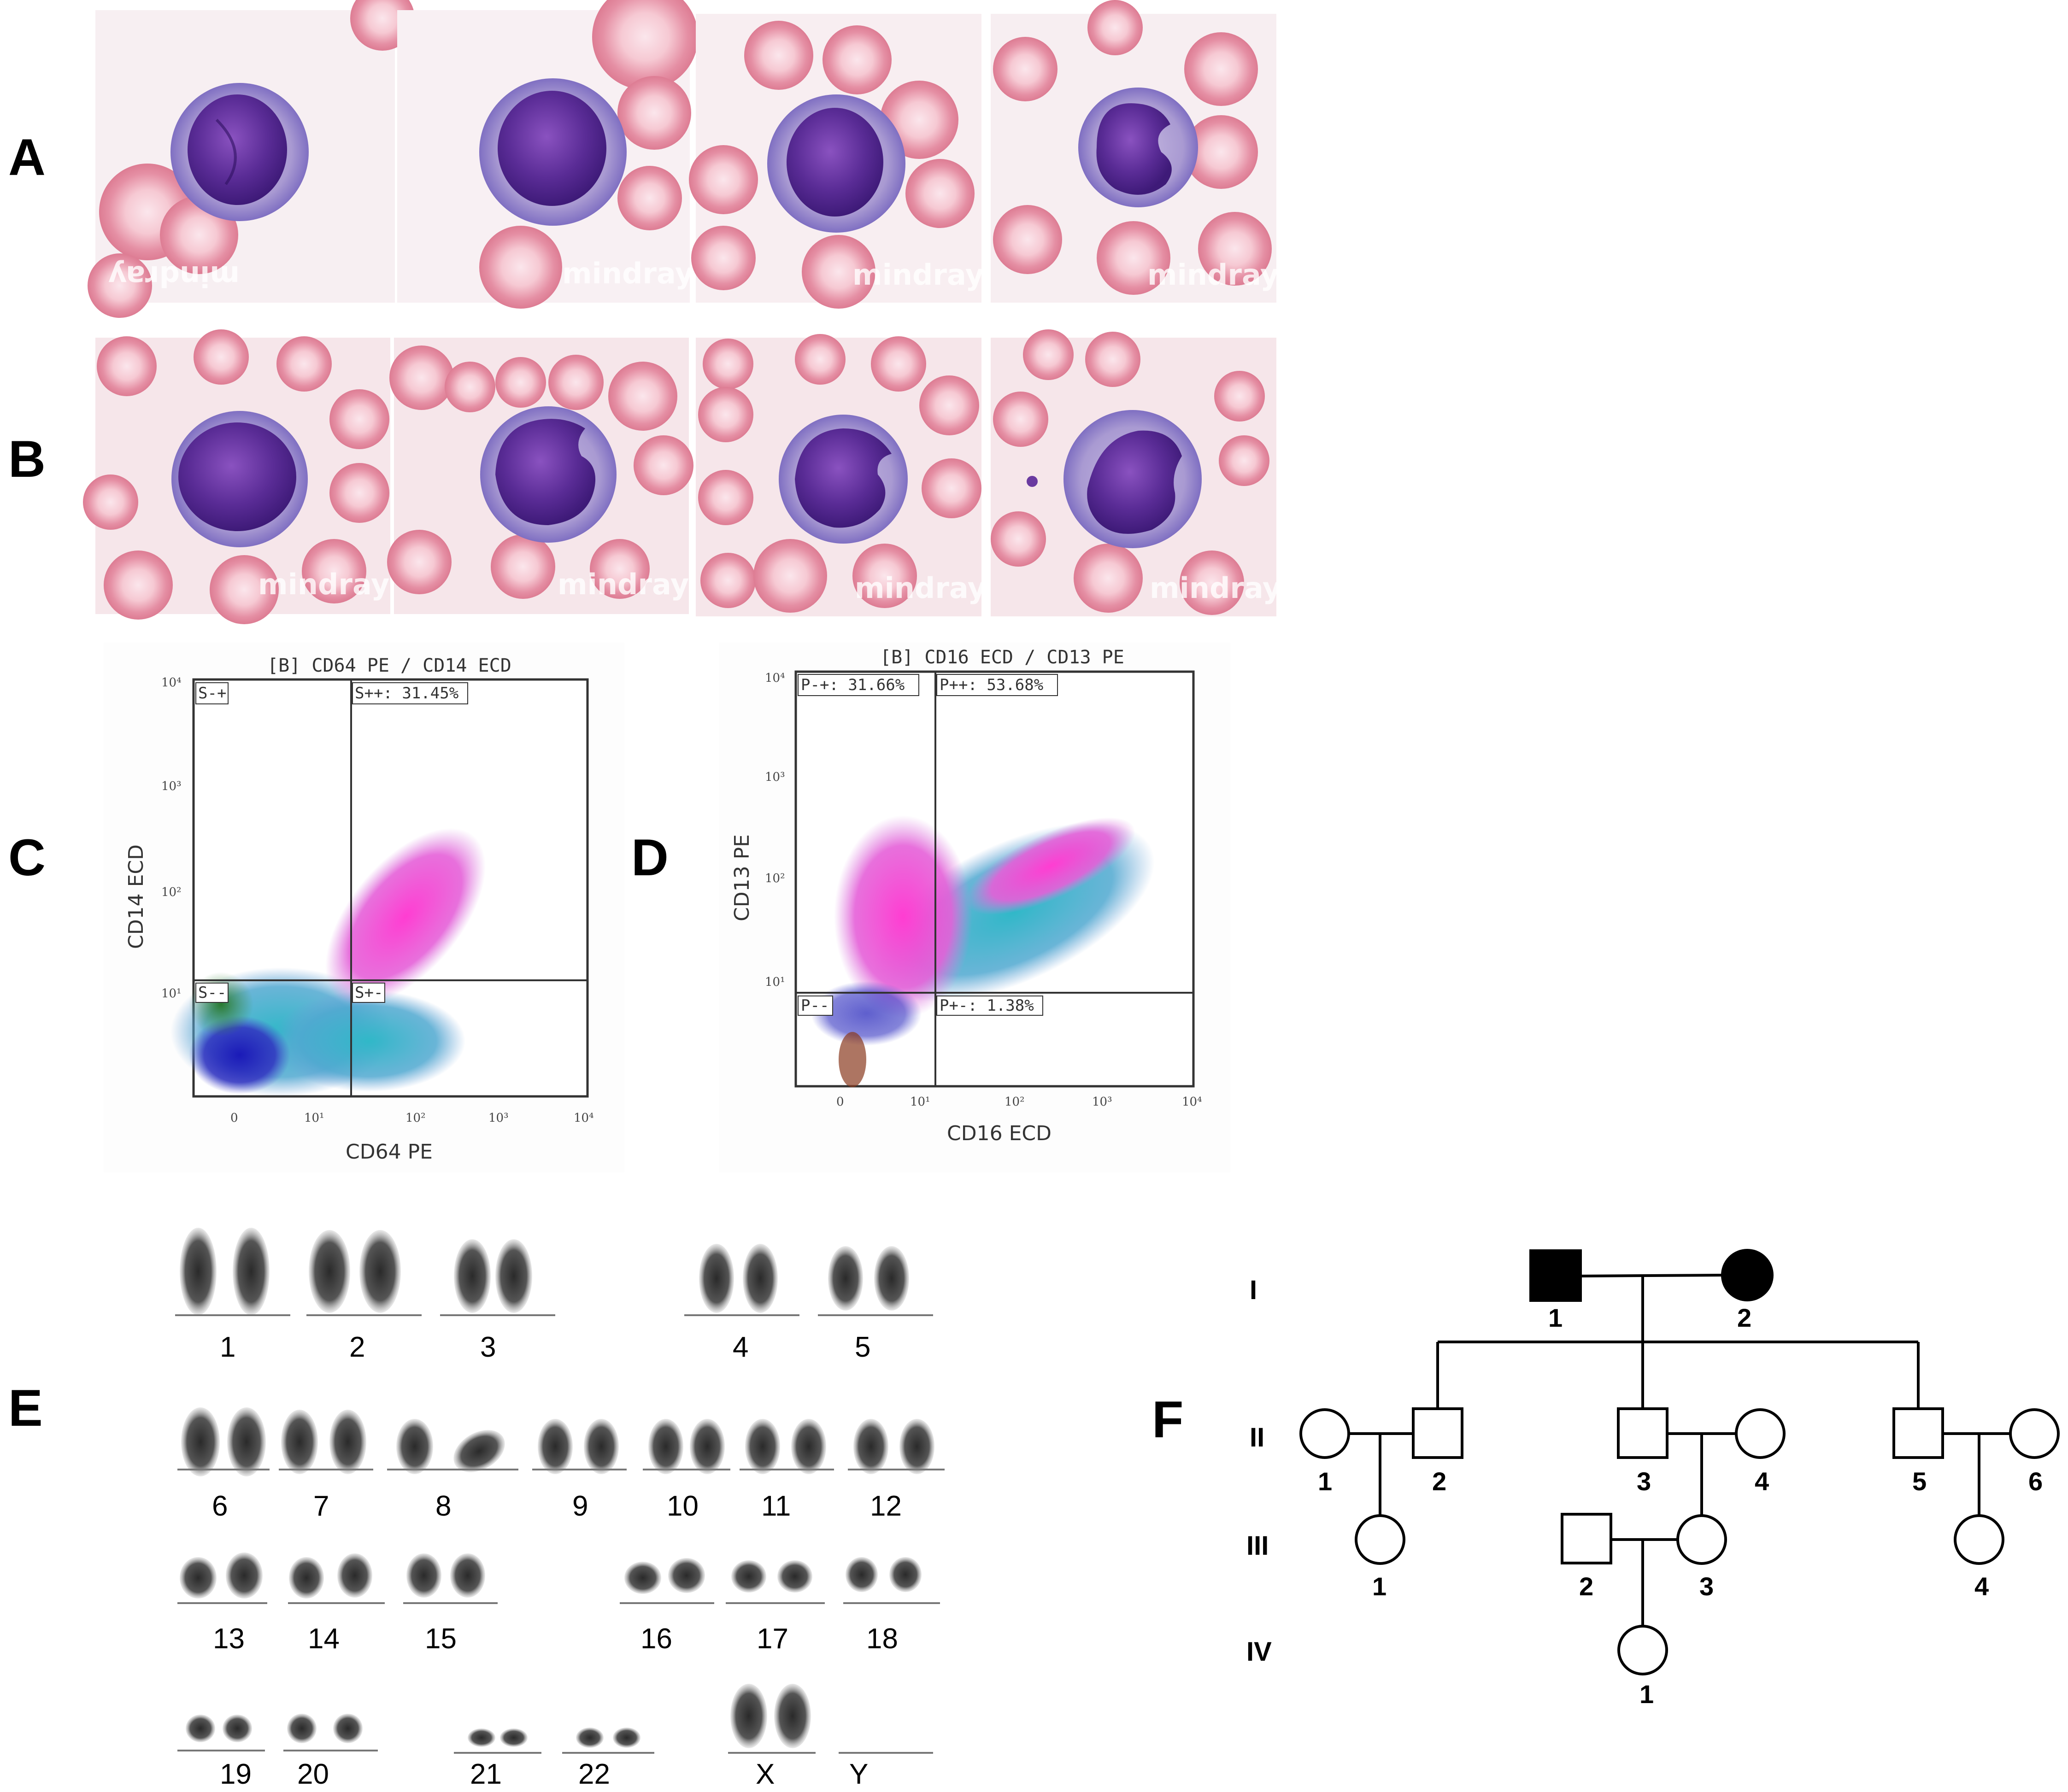  I want to click on pedigree-iii-3-female, so click(1701, 1539).